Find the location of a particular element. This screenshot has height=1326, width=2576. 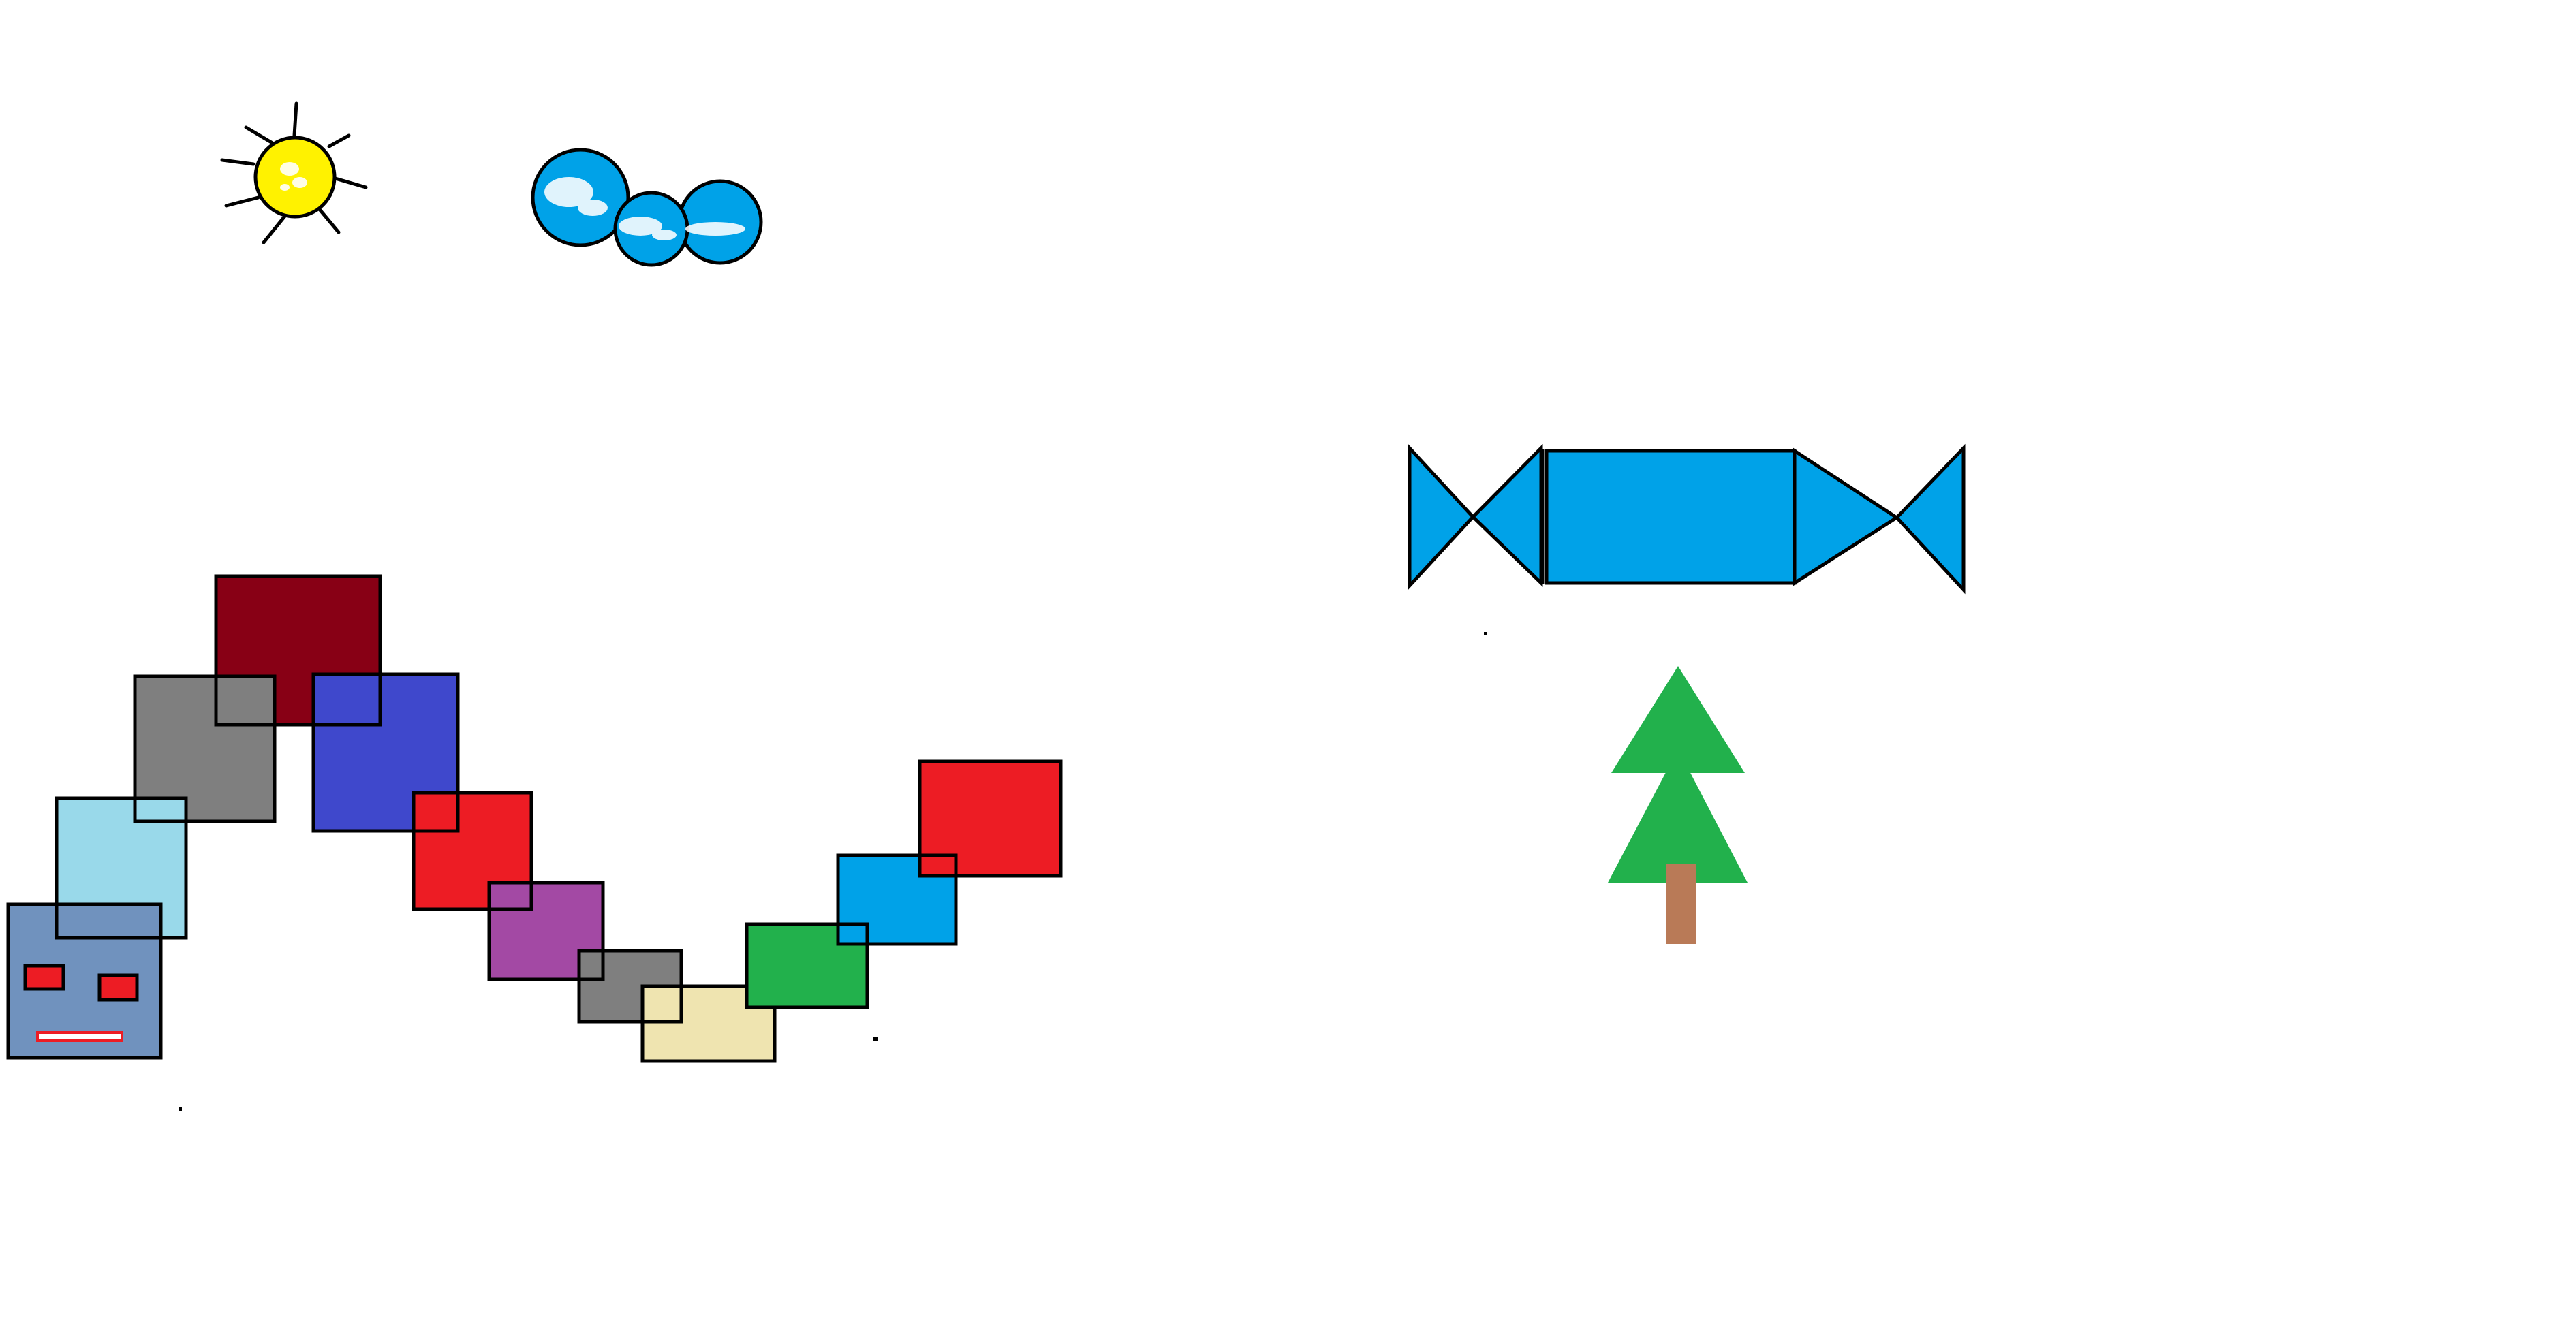

sun-rays is located at coordinates (294, 172).